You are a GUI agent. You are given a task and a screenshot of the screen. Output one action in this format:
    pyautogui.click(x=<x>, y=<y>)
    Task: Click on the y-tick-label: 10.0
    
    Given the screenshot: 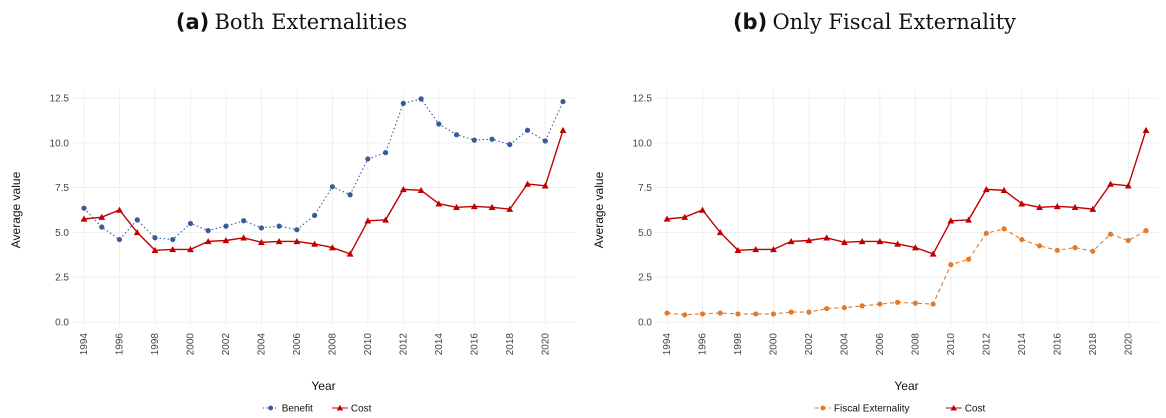 What is the action you would take?
    pyautogui.click(x=60, y=143)
    